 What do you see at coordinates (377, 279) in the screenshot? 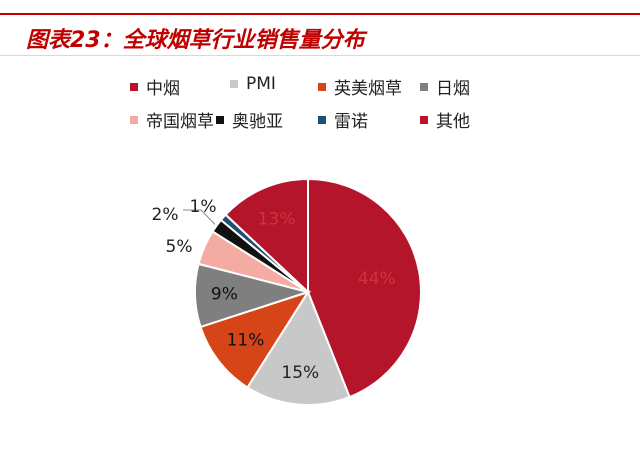
I see `data-label: 44%` at bounding box center [377, 279].